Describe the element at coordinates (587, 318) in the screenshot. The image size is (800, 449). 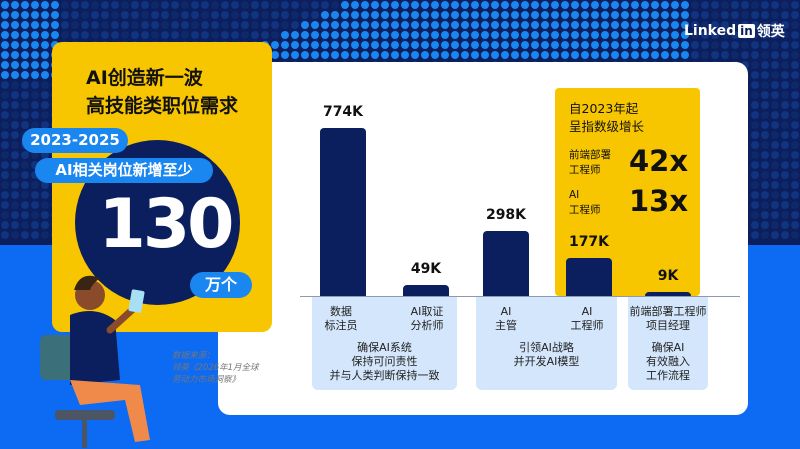
I see `category-label: AI 工程师` at that location.